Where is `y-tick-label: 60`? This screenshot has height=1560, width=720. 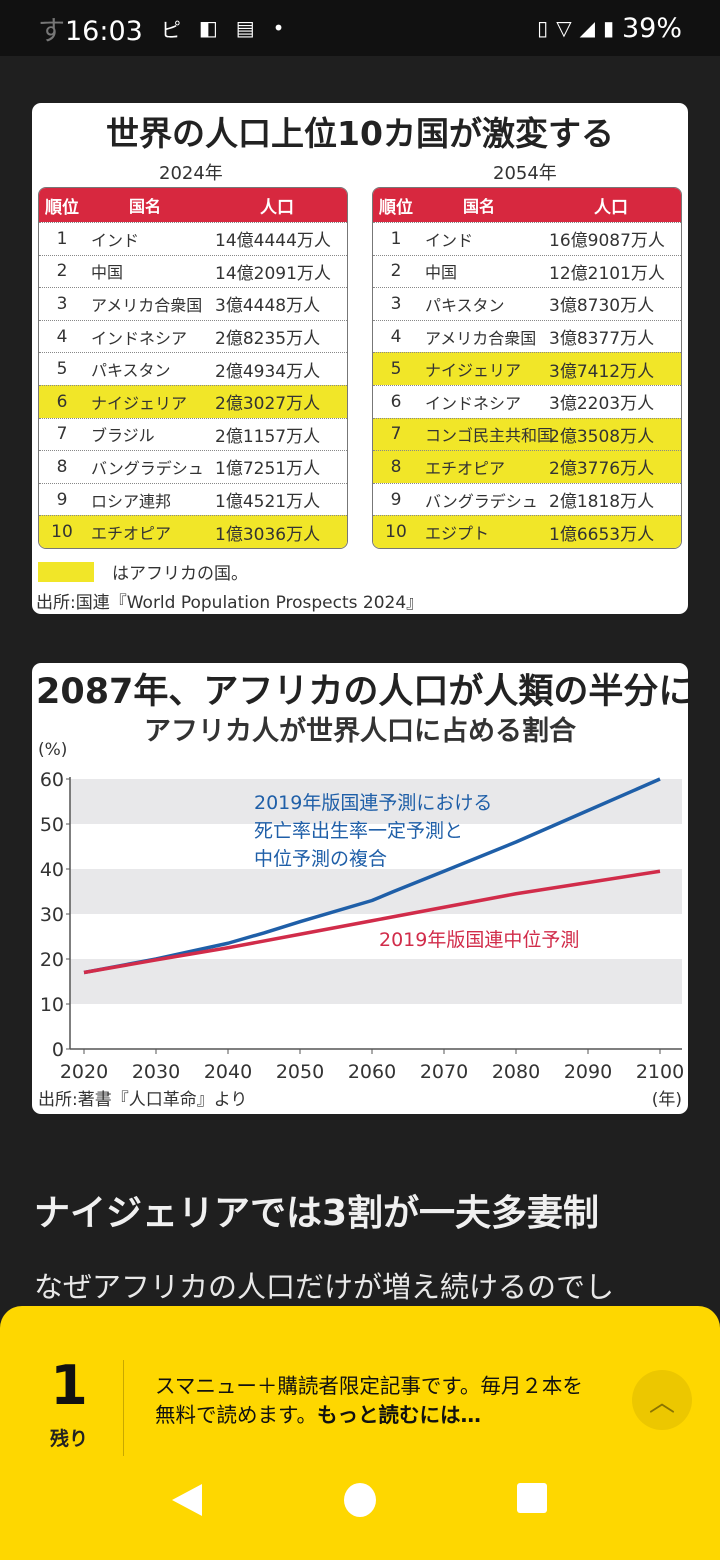
y-tick-label: 60 is located at coordinates (52, 780).